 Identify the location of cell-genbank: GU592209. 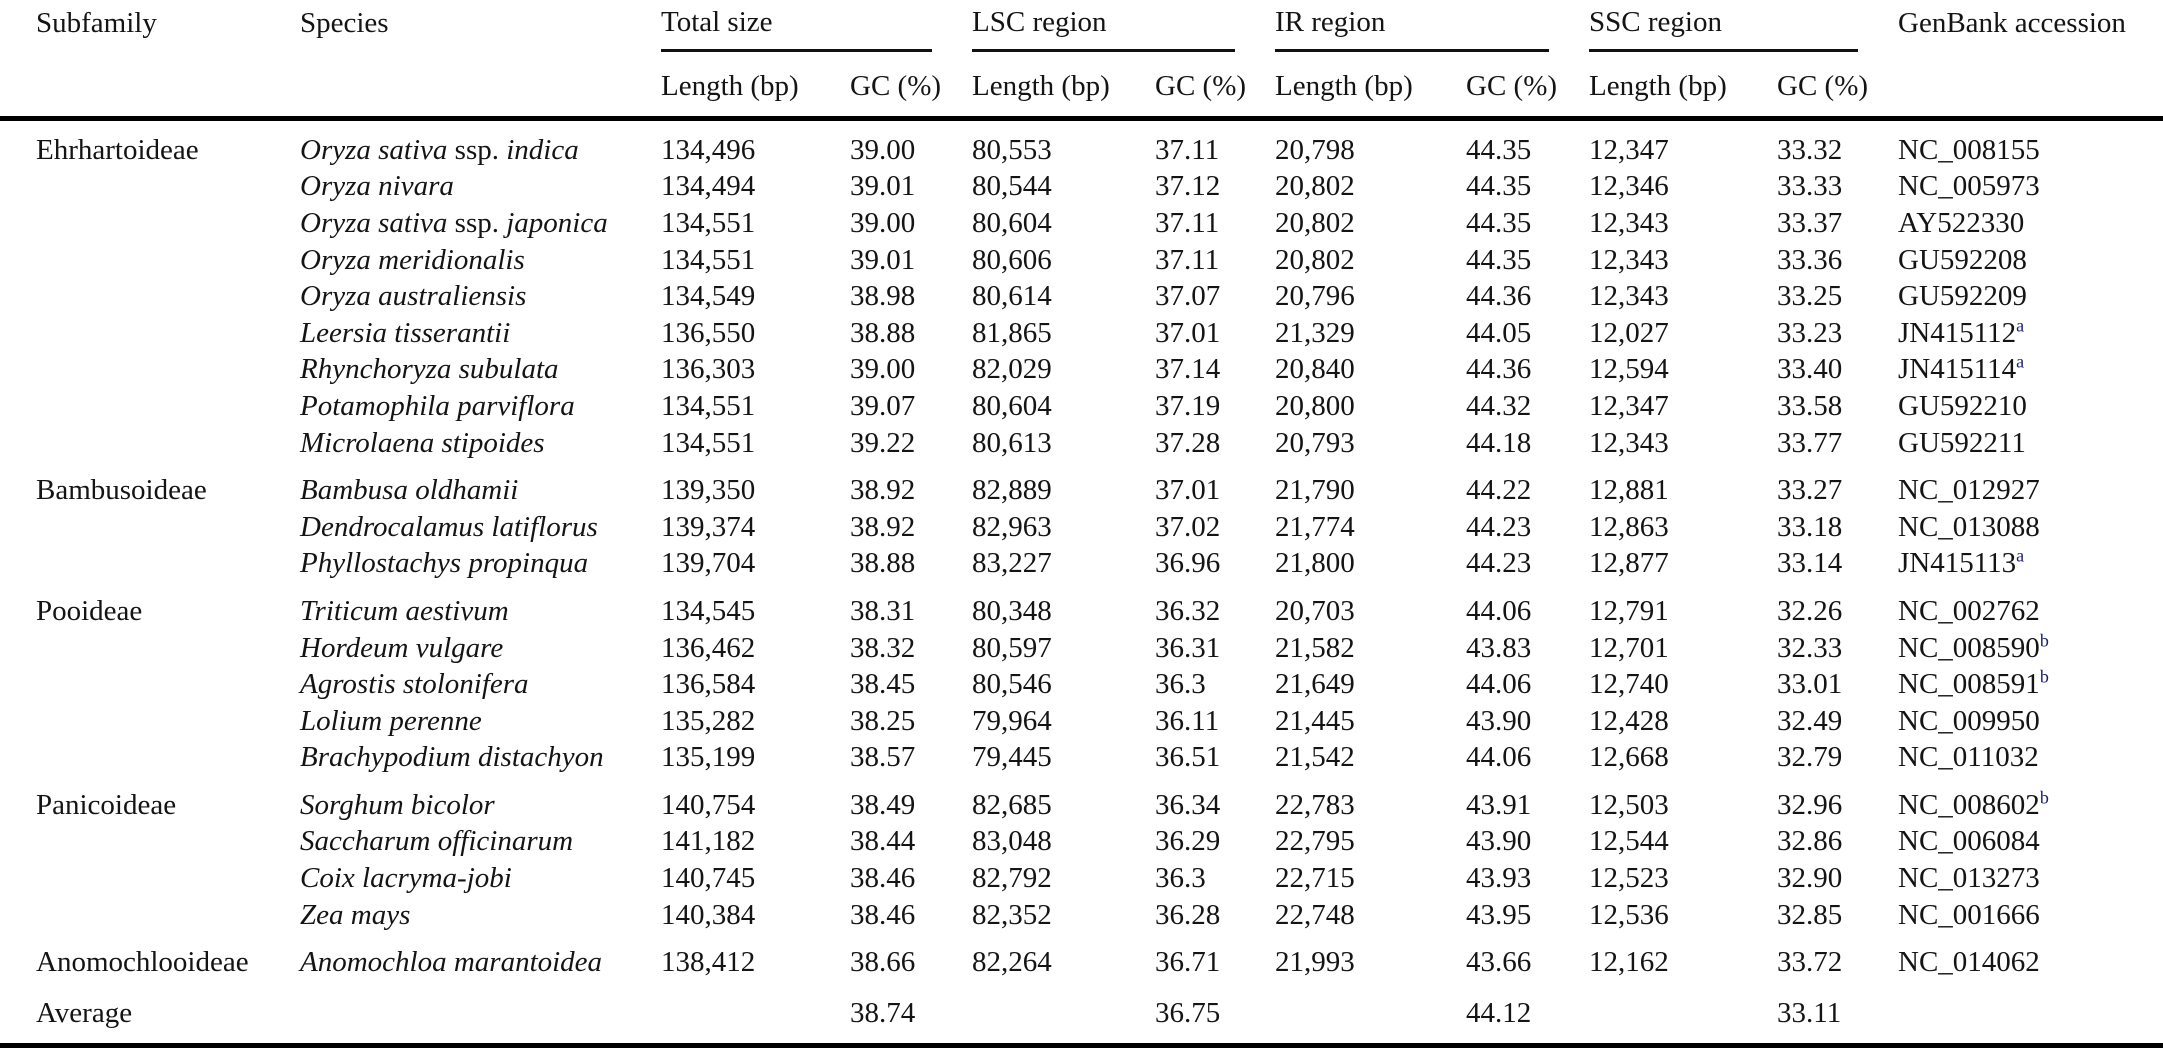
(1962, 296).